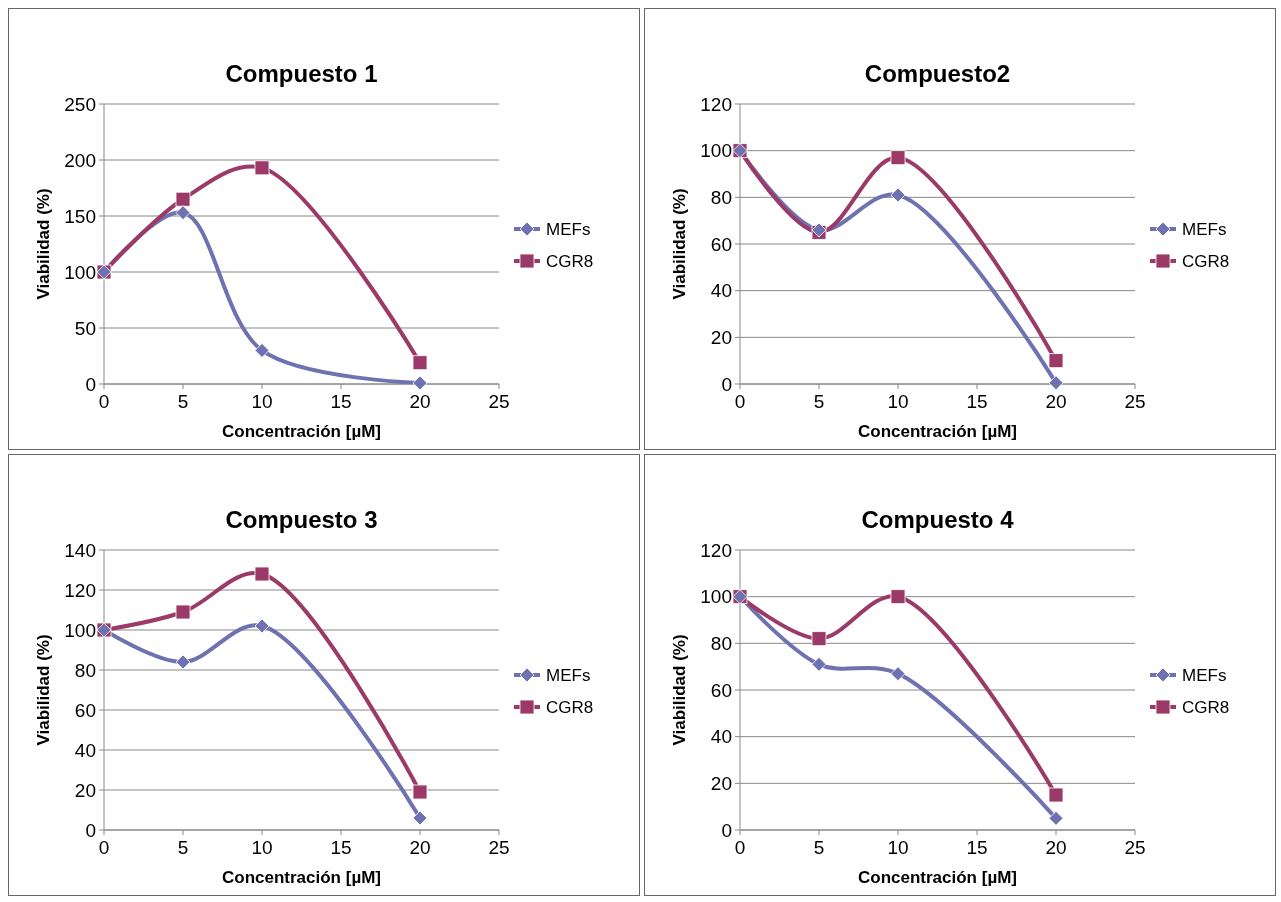 The image size is (1281, 902). I want to click on chart-title: Compuesto 4, so click(938, 519).